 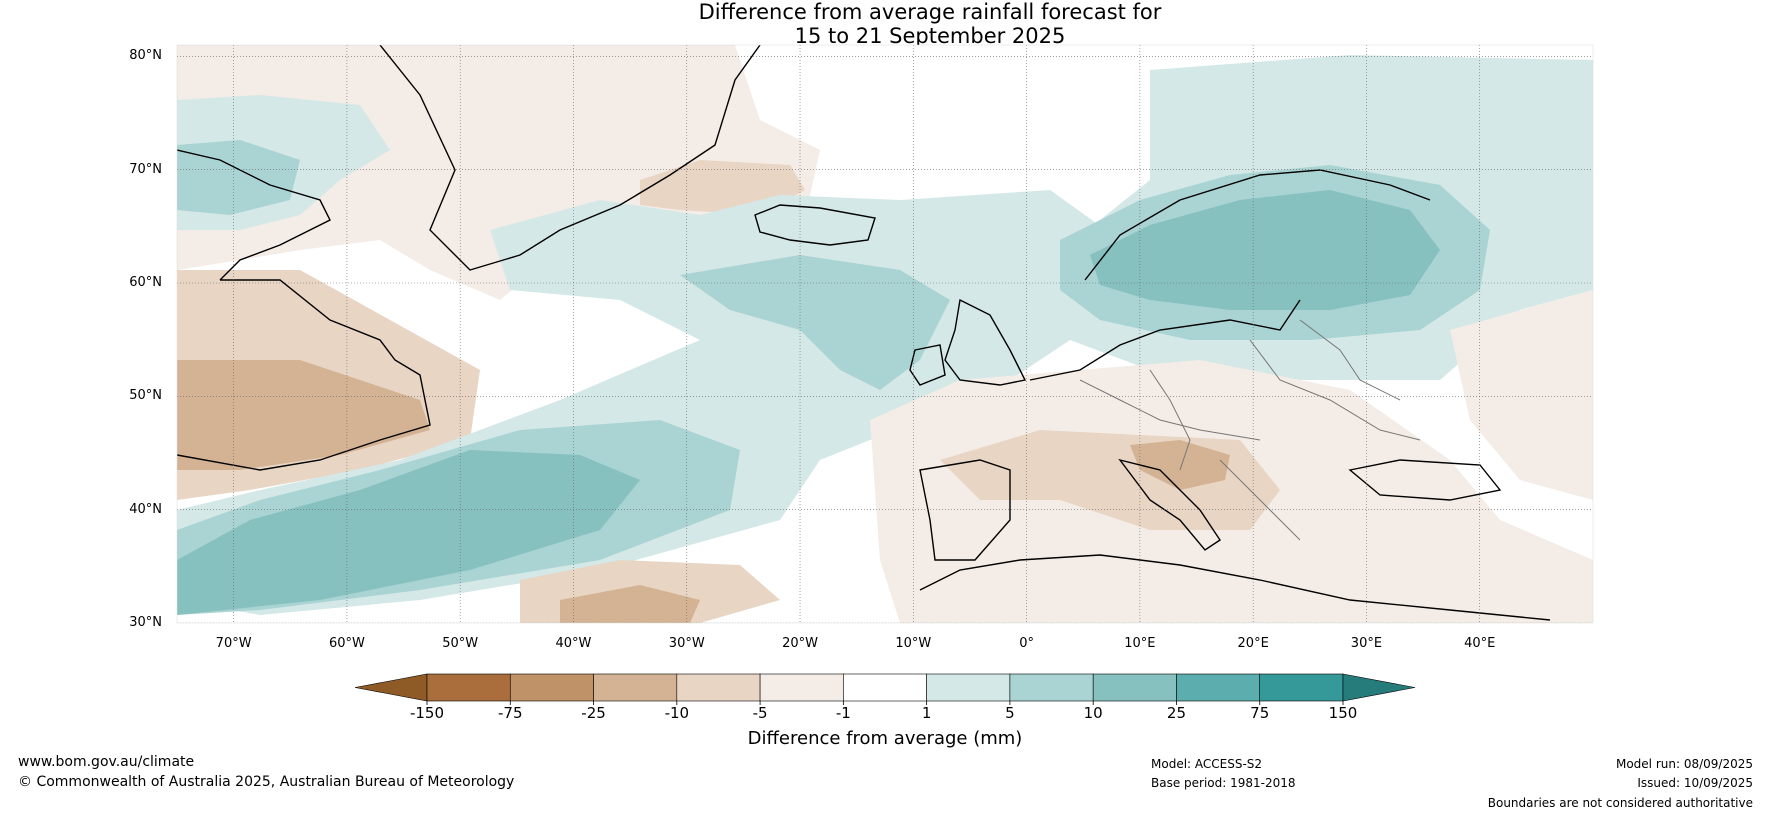 I want to click on latitude-label: 80°N, so click(x=145, y=56).